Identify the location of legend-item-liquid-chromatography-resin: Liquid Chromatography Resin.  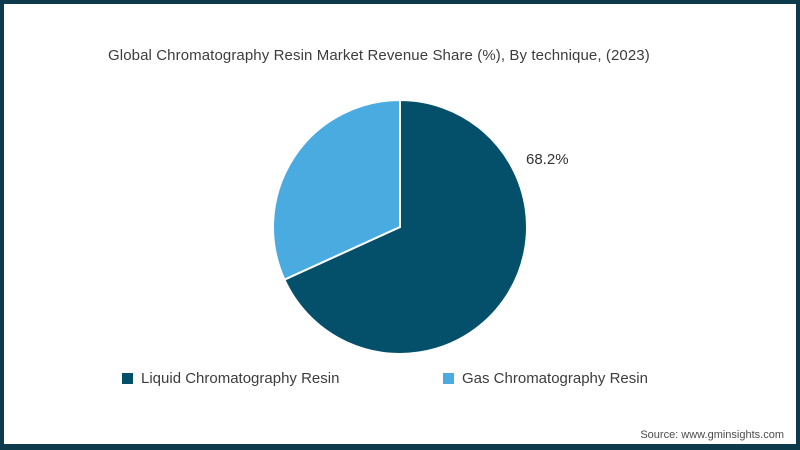
(230, 378).